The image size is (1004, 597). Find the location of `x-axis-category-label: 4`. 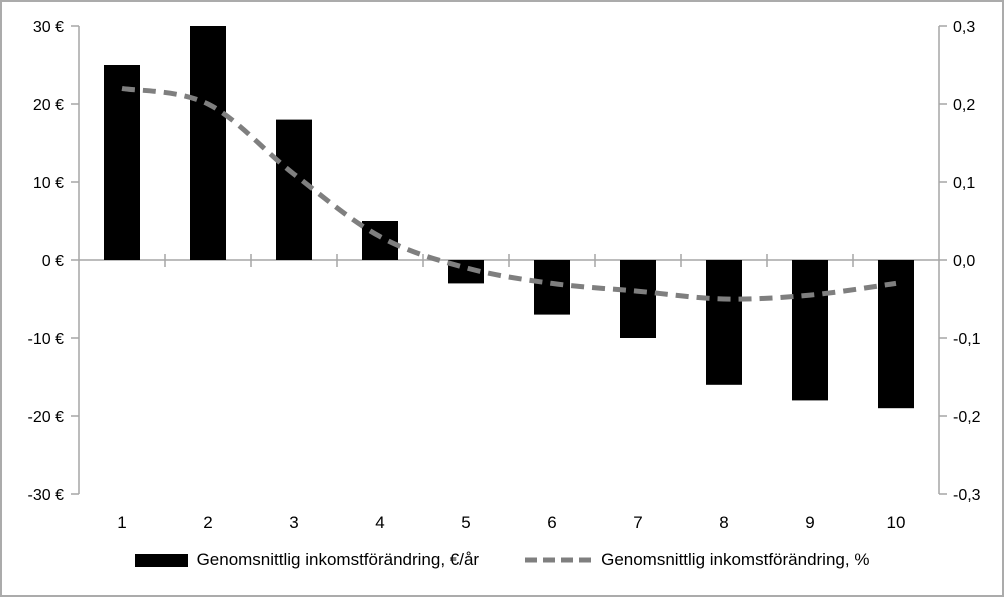

x-axis-category-label: 4 is located at coordinates (379, 522).